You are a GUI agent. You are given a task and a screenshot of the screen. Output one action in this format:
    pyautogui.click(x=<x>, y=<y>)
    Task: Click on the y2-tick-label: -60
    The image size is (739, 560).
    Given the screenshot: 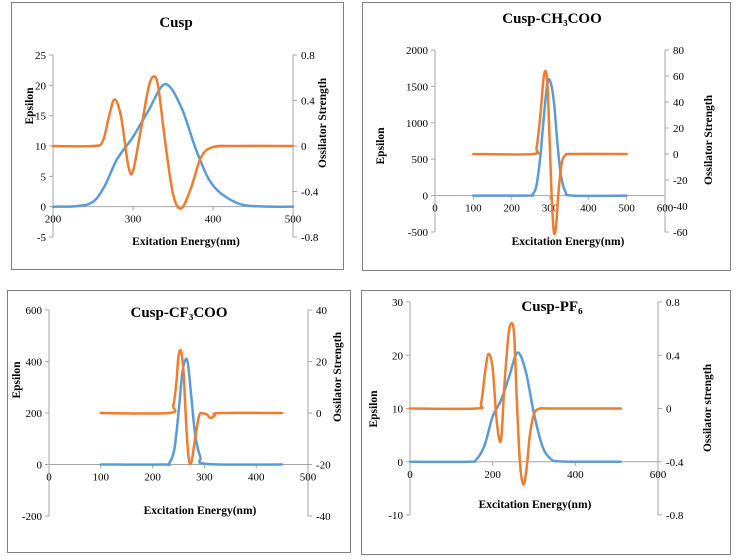 What is the action you would take?
    pyautogui.click(x=680, y=233)
    